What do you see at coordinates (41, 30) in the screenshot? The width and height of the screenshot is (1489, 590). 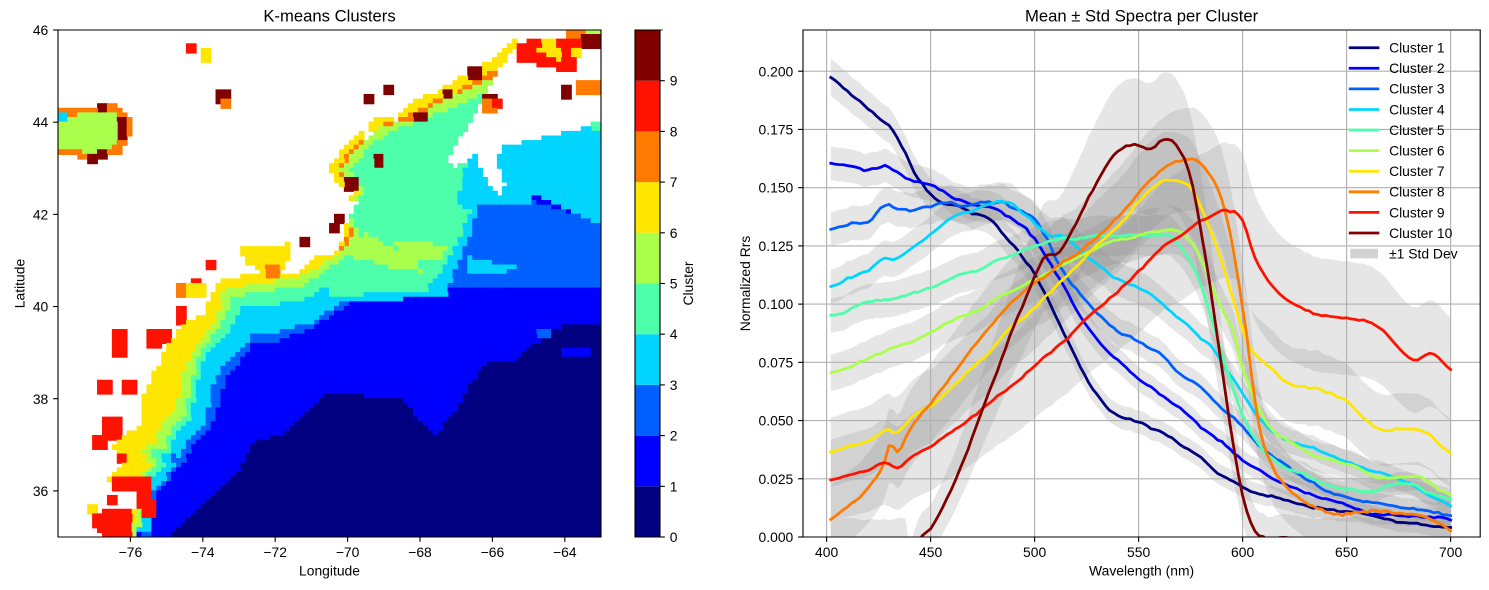 I see `svg-text: 46` at bounding box center [41, 30].